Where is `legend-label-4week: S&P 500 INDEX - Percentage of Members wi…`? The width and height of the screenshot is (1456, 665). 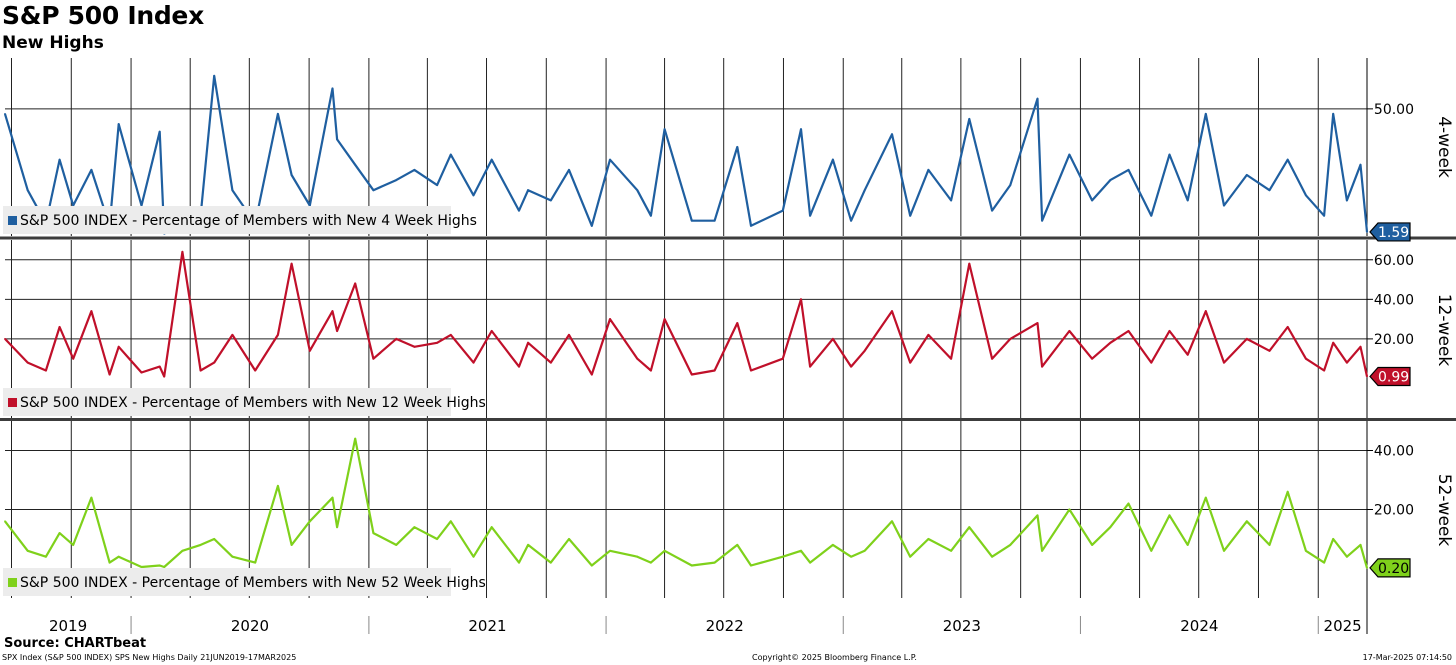
legend-label-4week: S&P 500 INDEX - Percentage of Members wi… is located at coordinates (248, 221).